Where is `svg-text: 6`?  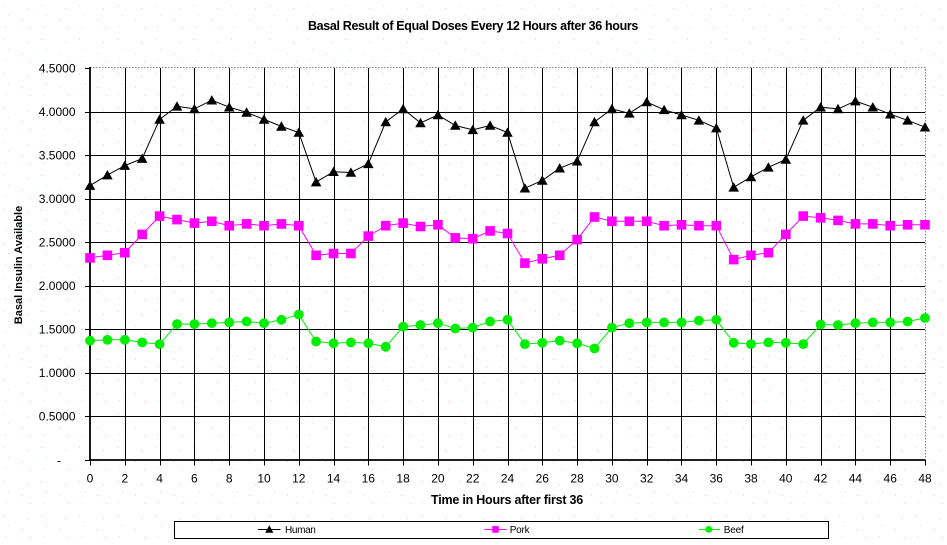
svg-text: 6 is located at coordinates (194, 479).